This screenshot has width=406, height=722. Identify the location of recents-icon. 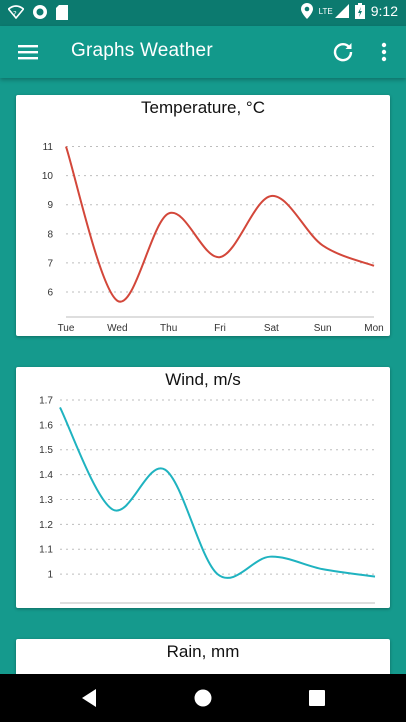
(317, 698).